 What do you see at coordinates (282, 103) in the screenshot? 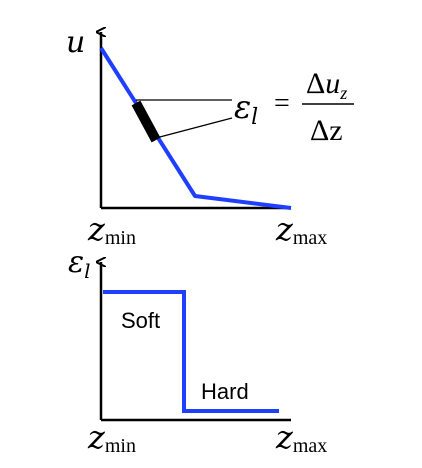
I see `equation-equals: =` at bounding box center [282, 103].